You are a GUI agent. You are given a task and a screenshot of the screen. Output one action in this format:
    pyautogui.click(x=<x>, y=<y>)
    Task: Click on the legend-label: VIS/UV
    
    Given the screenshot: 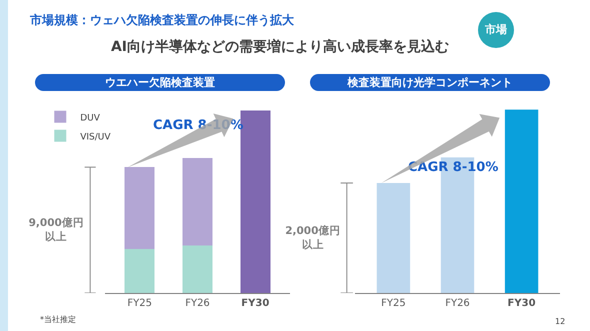 What is the action you would take?
    pyautogui.click(x=96, y=137)
    